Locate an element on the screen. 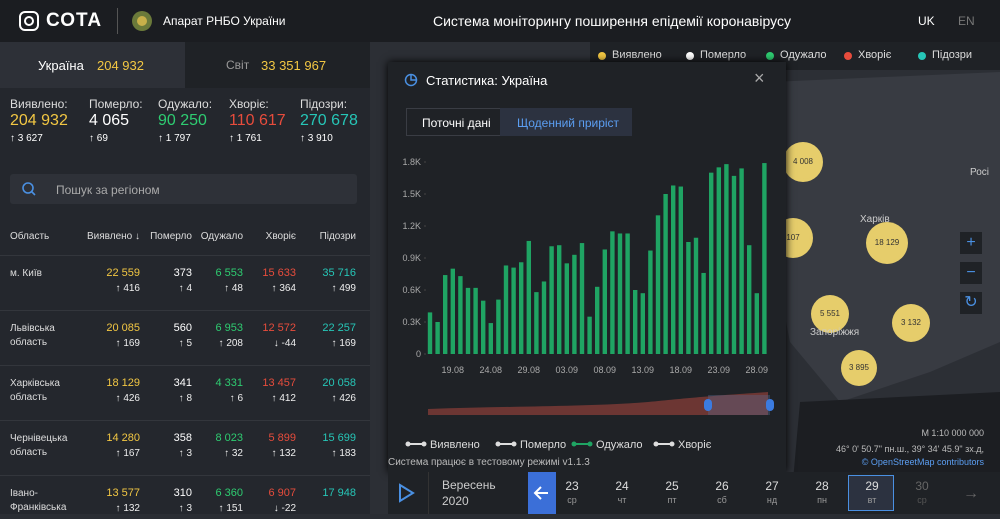 This screenshot has width=1000, height=519. weekday: вт is located at coordinates (872, 500).